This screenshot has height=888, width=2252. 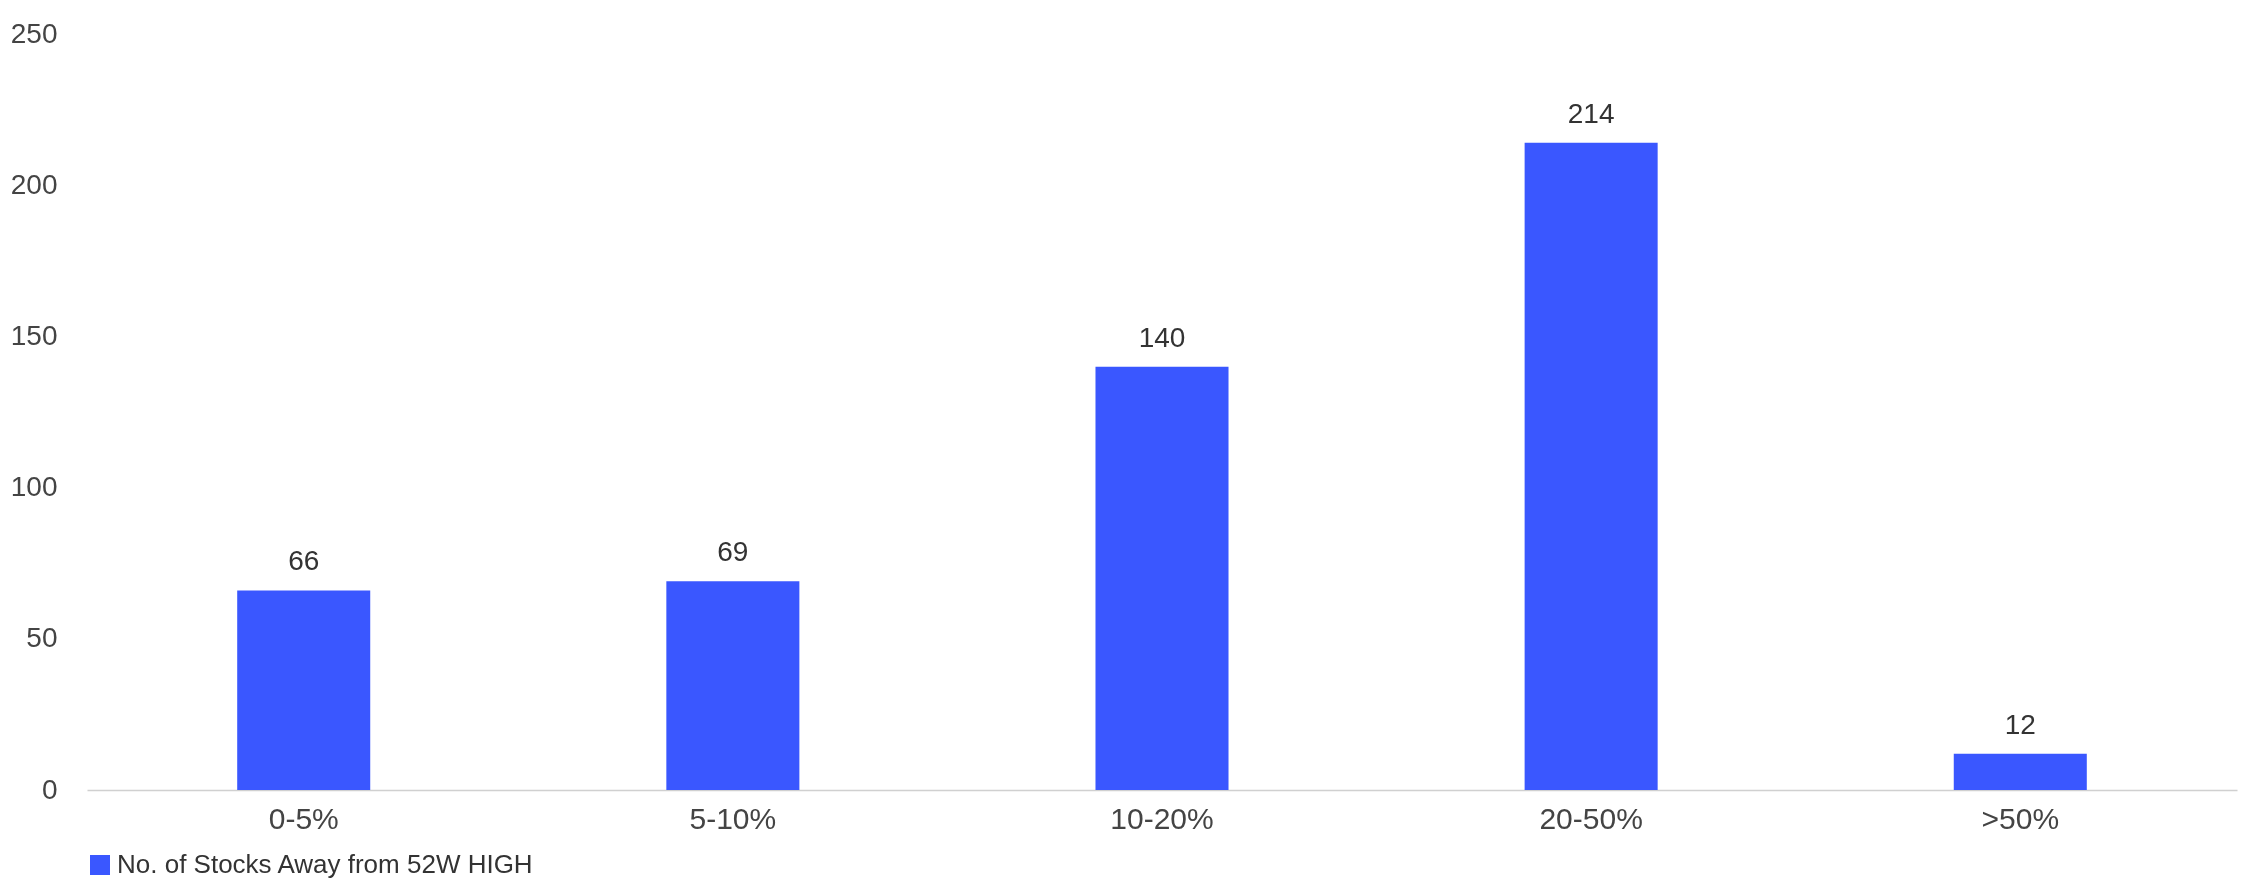 What do you see at coordinates (304, 561) in the screenshot?
I see `data-label: 66` at bounding box center [304, 561].